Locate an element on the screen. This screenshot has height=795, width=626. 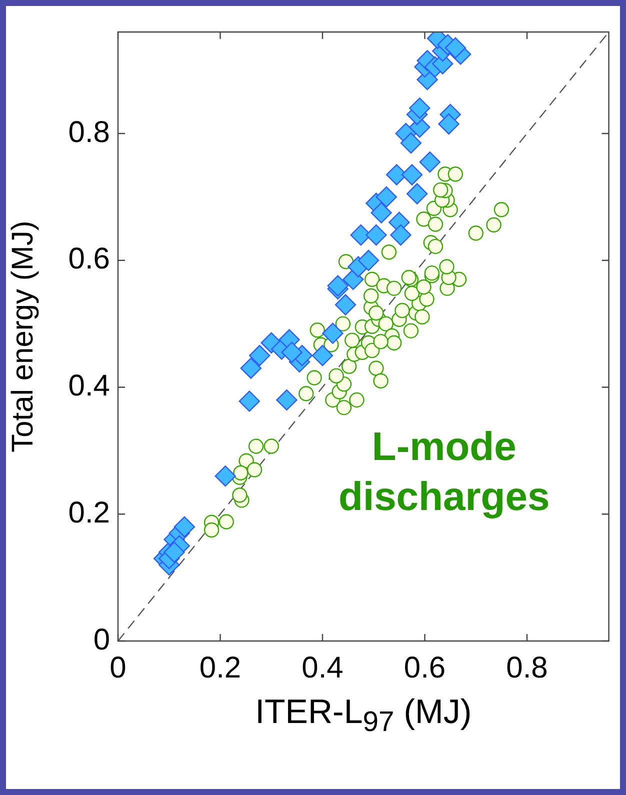
y-axis-title: Total energy (MJ) is located at coordinates (23, 336).